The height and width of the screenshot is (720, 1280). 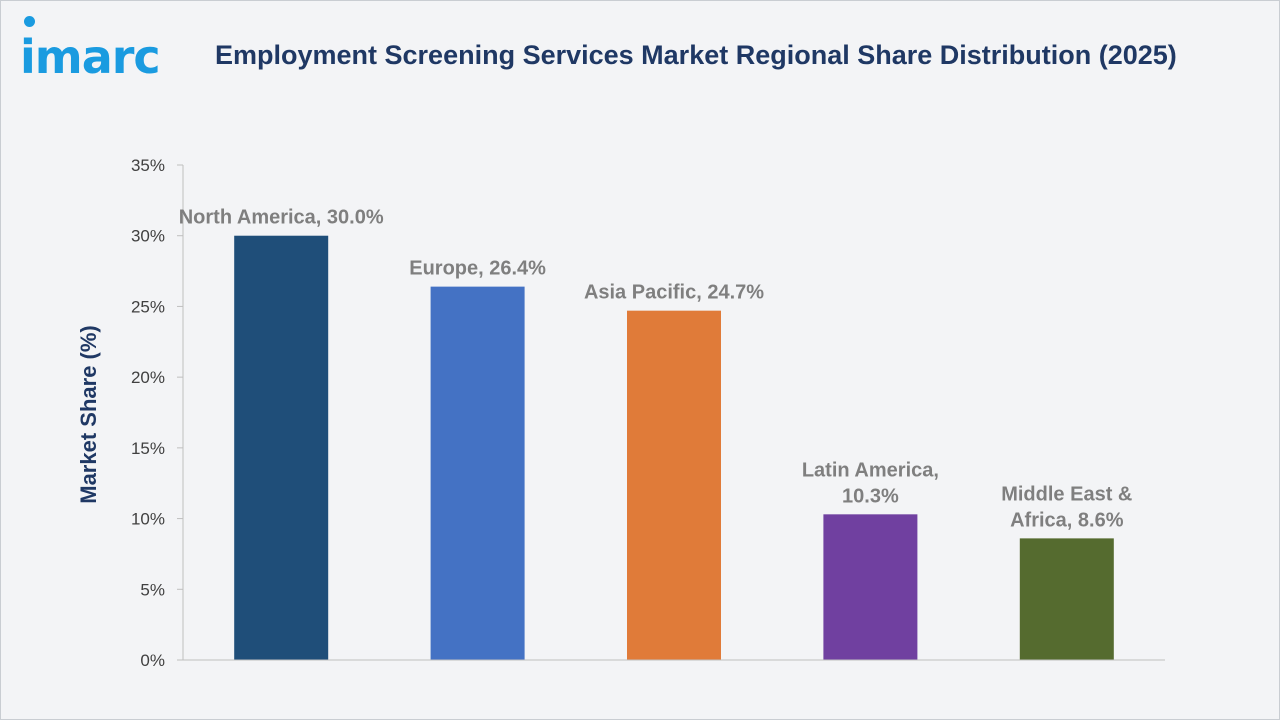 What do you see at coordinates (152, 589) in the screenshot?
I see `y-tick-label: 5%` at bounding box center [152, 589].